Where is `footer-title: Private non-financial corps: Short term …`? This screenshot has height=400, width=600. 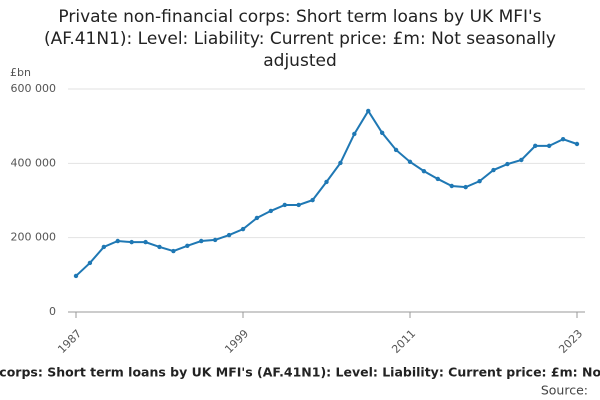
footer-title: Private non-financial corps: Short term … is located at coordinates (300, 372).